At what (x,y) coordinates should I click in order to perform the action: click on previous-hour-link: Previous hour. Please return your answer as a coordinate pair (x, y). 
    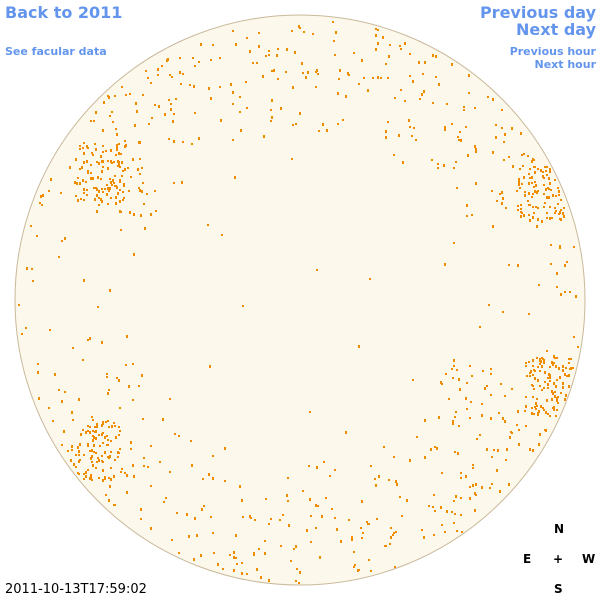
    Looking at the image, I should click on (552, 51).